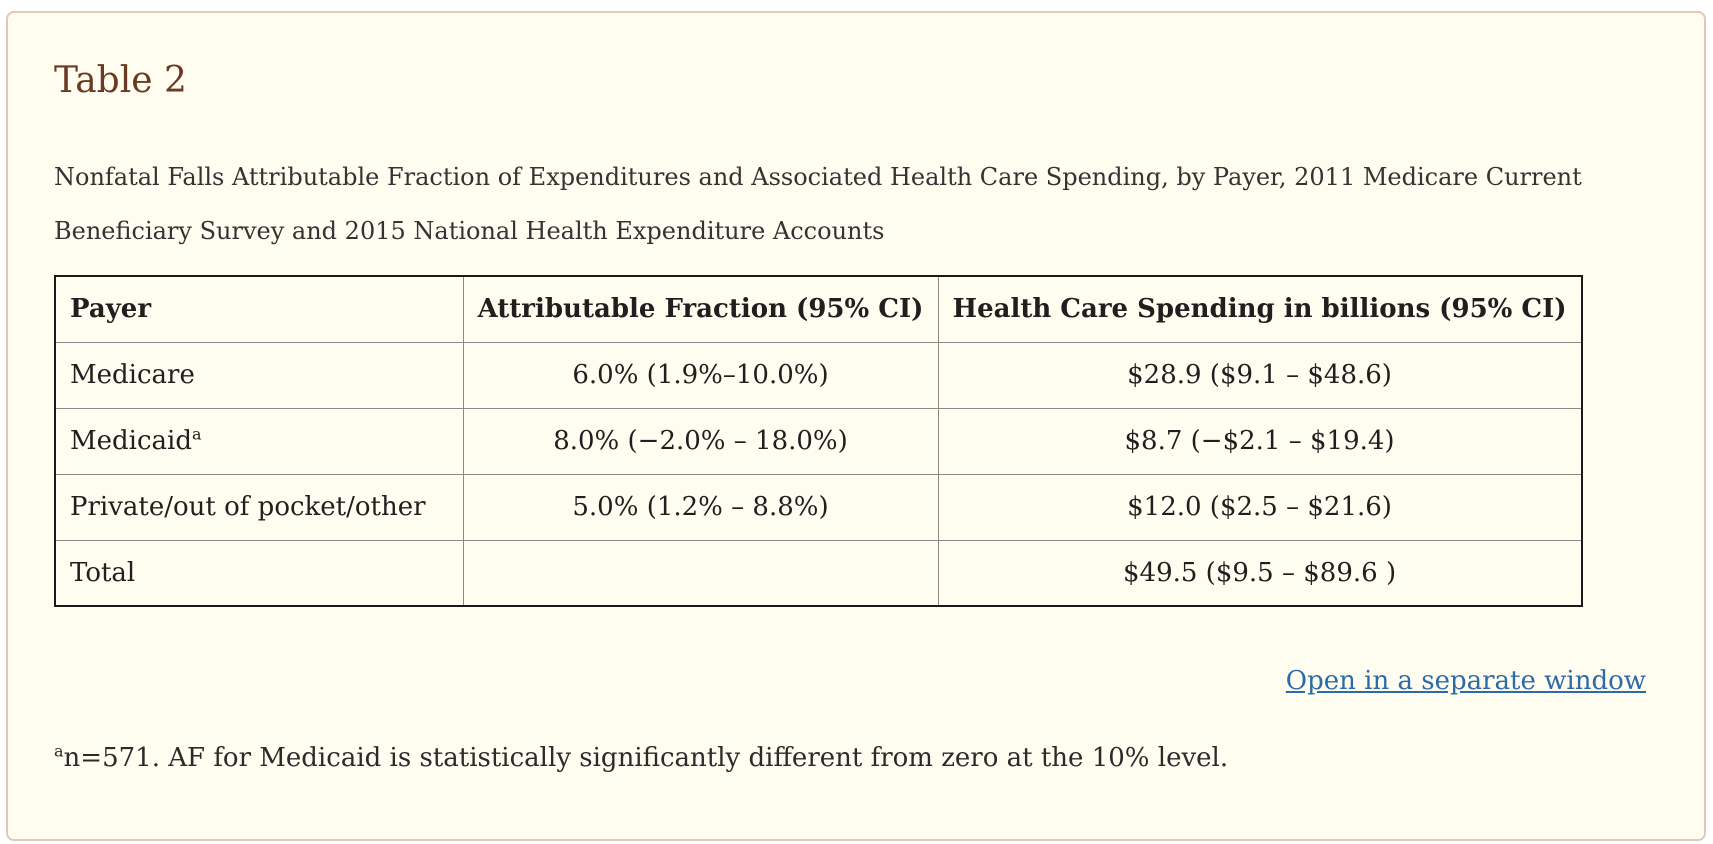 The width and height of the screenshot is (1713, 844). Describe the element at coordinates (131, 441) in the screenshot. I see `payer-name: Medicaid` at that location.